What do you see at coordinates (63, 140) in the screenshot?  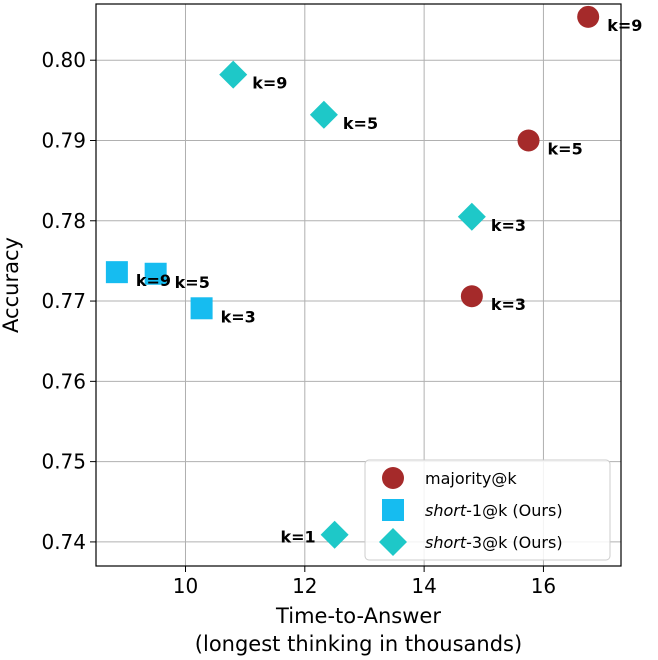 I see `y-tick-label: 0.79` at bounding box center [63, 140].